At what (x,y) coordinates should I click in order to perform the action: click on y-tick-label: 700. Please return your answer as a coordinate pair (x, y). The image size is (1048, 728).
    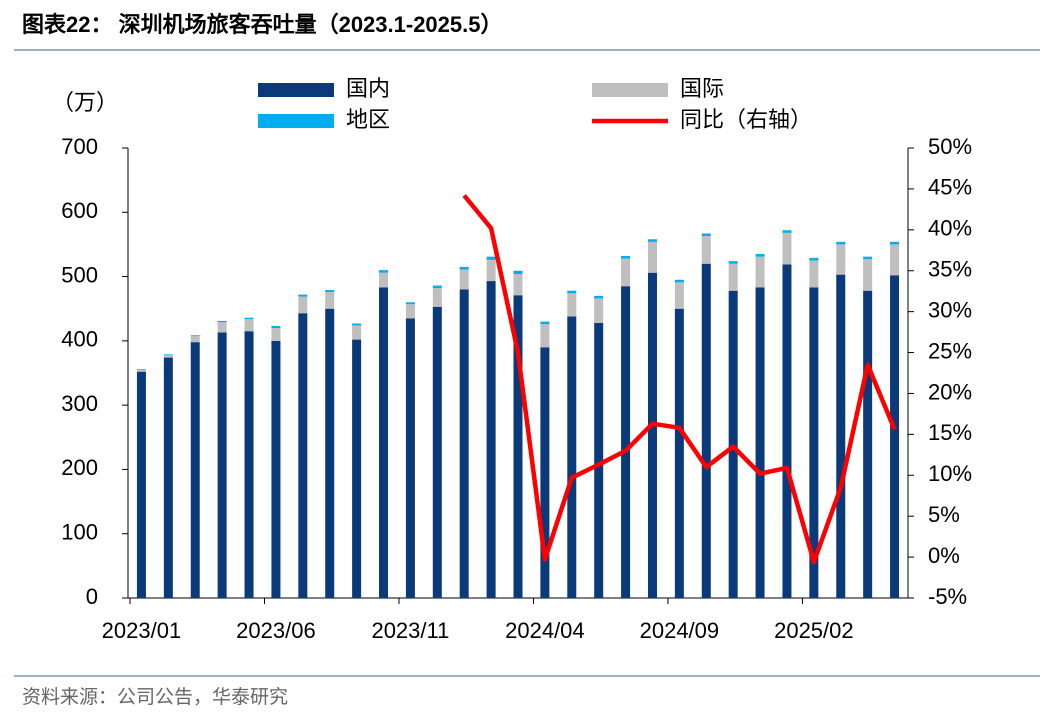
    Looking at the image, I should click on (79, 146).